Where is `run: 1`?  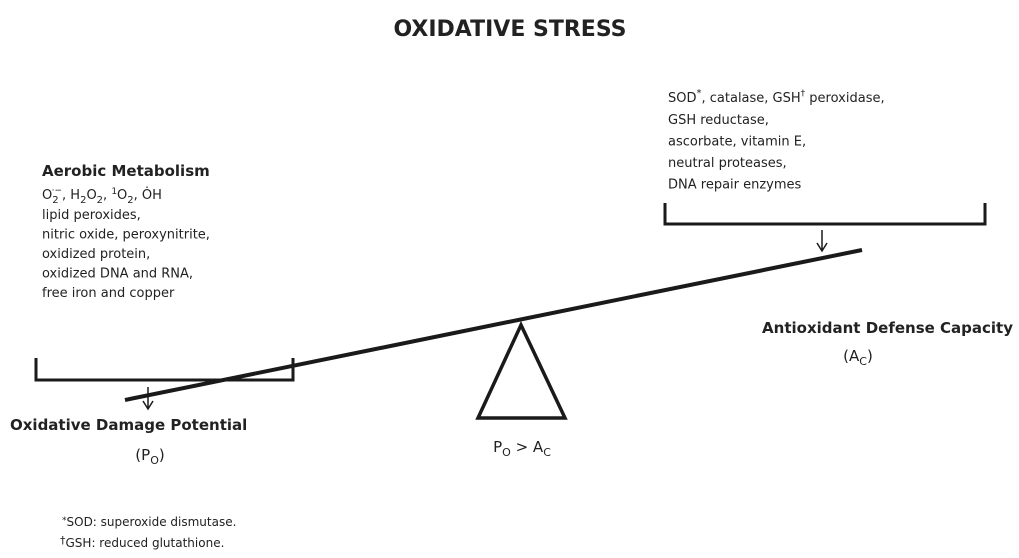 run: 1 is located at coordinates (114, 192).